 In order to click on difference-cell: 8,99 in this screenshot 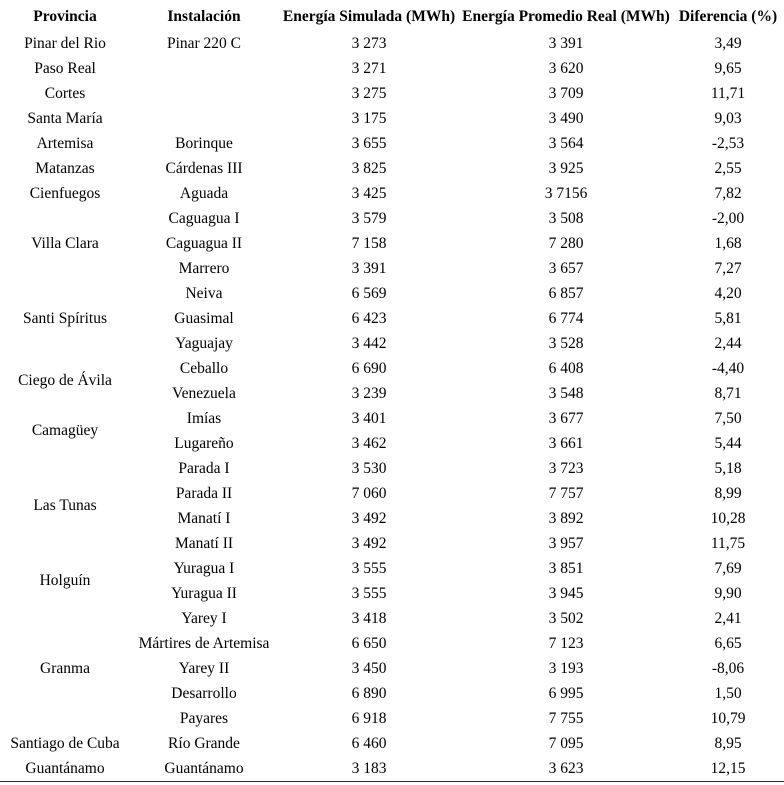, I will do `click(728, 493)`.